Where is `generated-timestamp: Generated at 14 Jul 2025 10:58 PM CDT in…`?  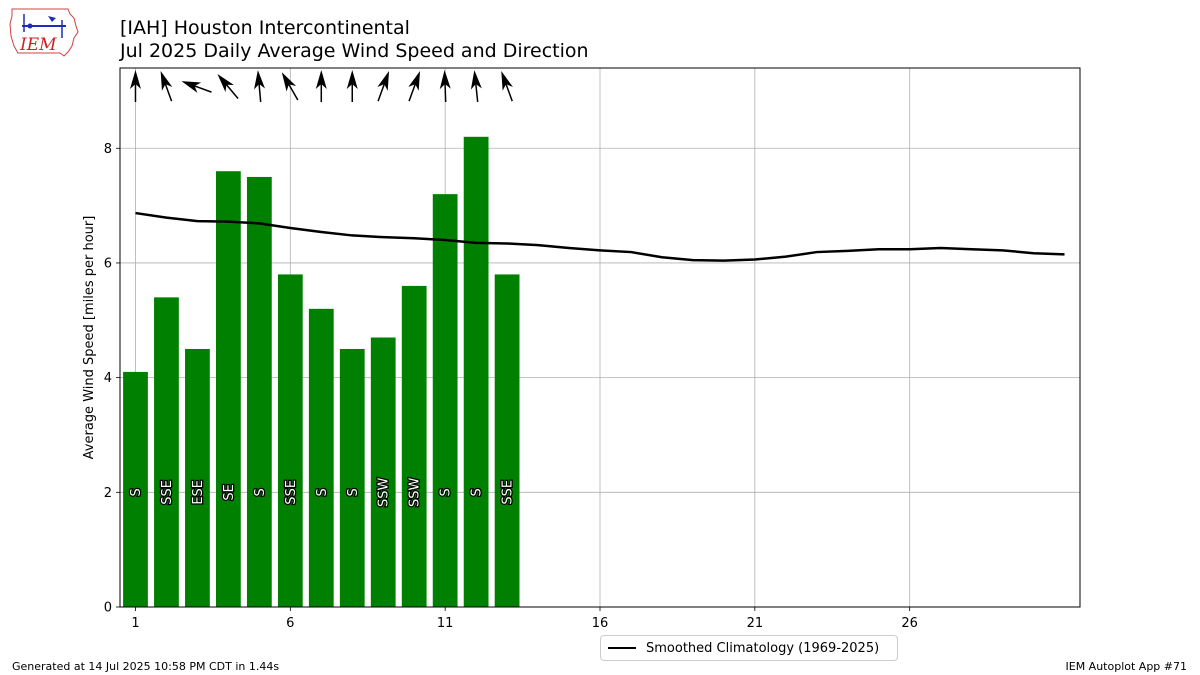
generated-timestamp: Generated at 14 Jul 2025 10:58 PM CDT in… is located at coordinates (146, 666).